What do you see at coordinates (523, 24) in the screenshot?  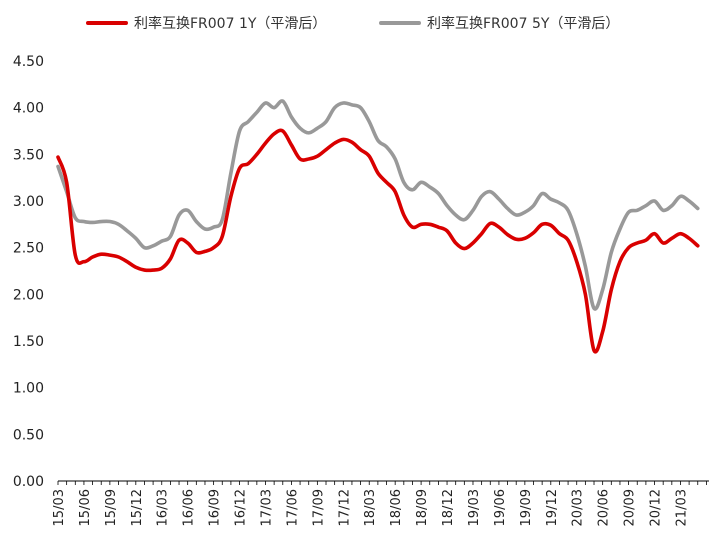 I see `legend-label-5y: 利率互换FR007 5Y（平滑后）` at bounding box center [523, 24].